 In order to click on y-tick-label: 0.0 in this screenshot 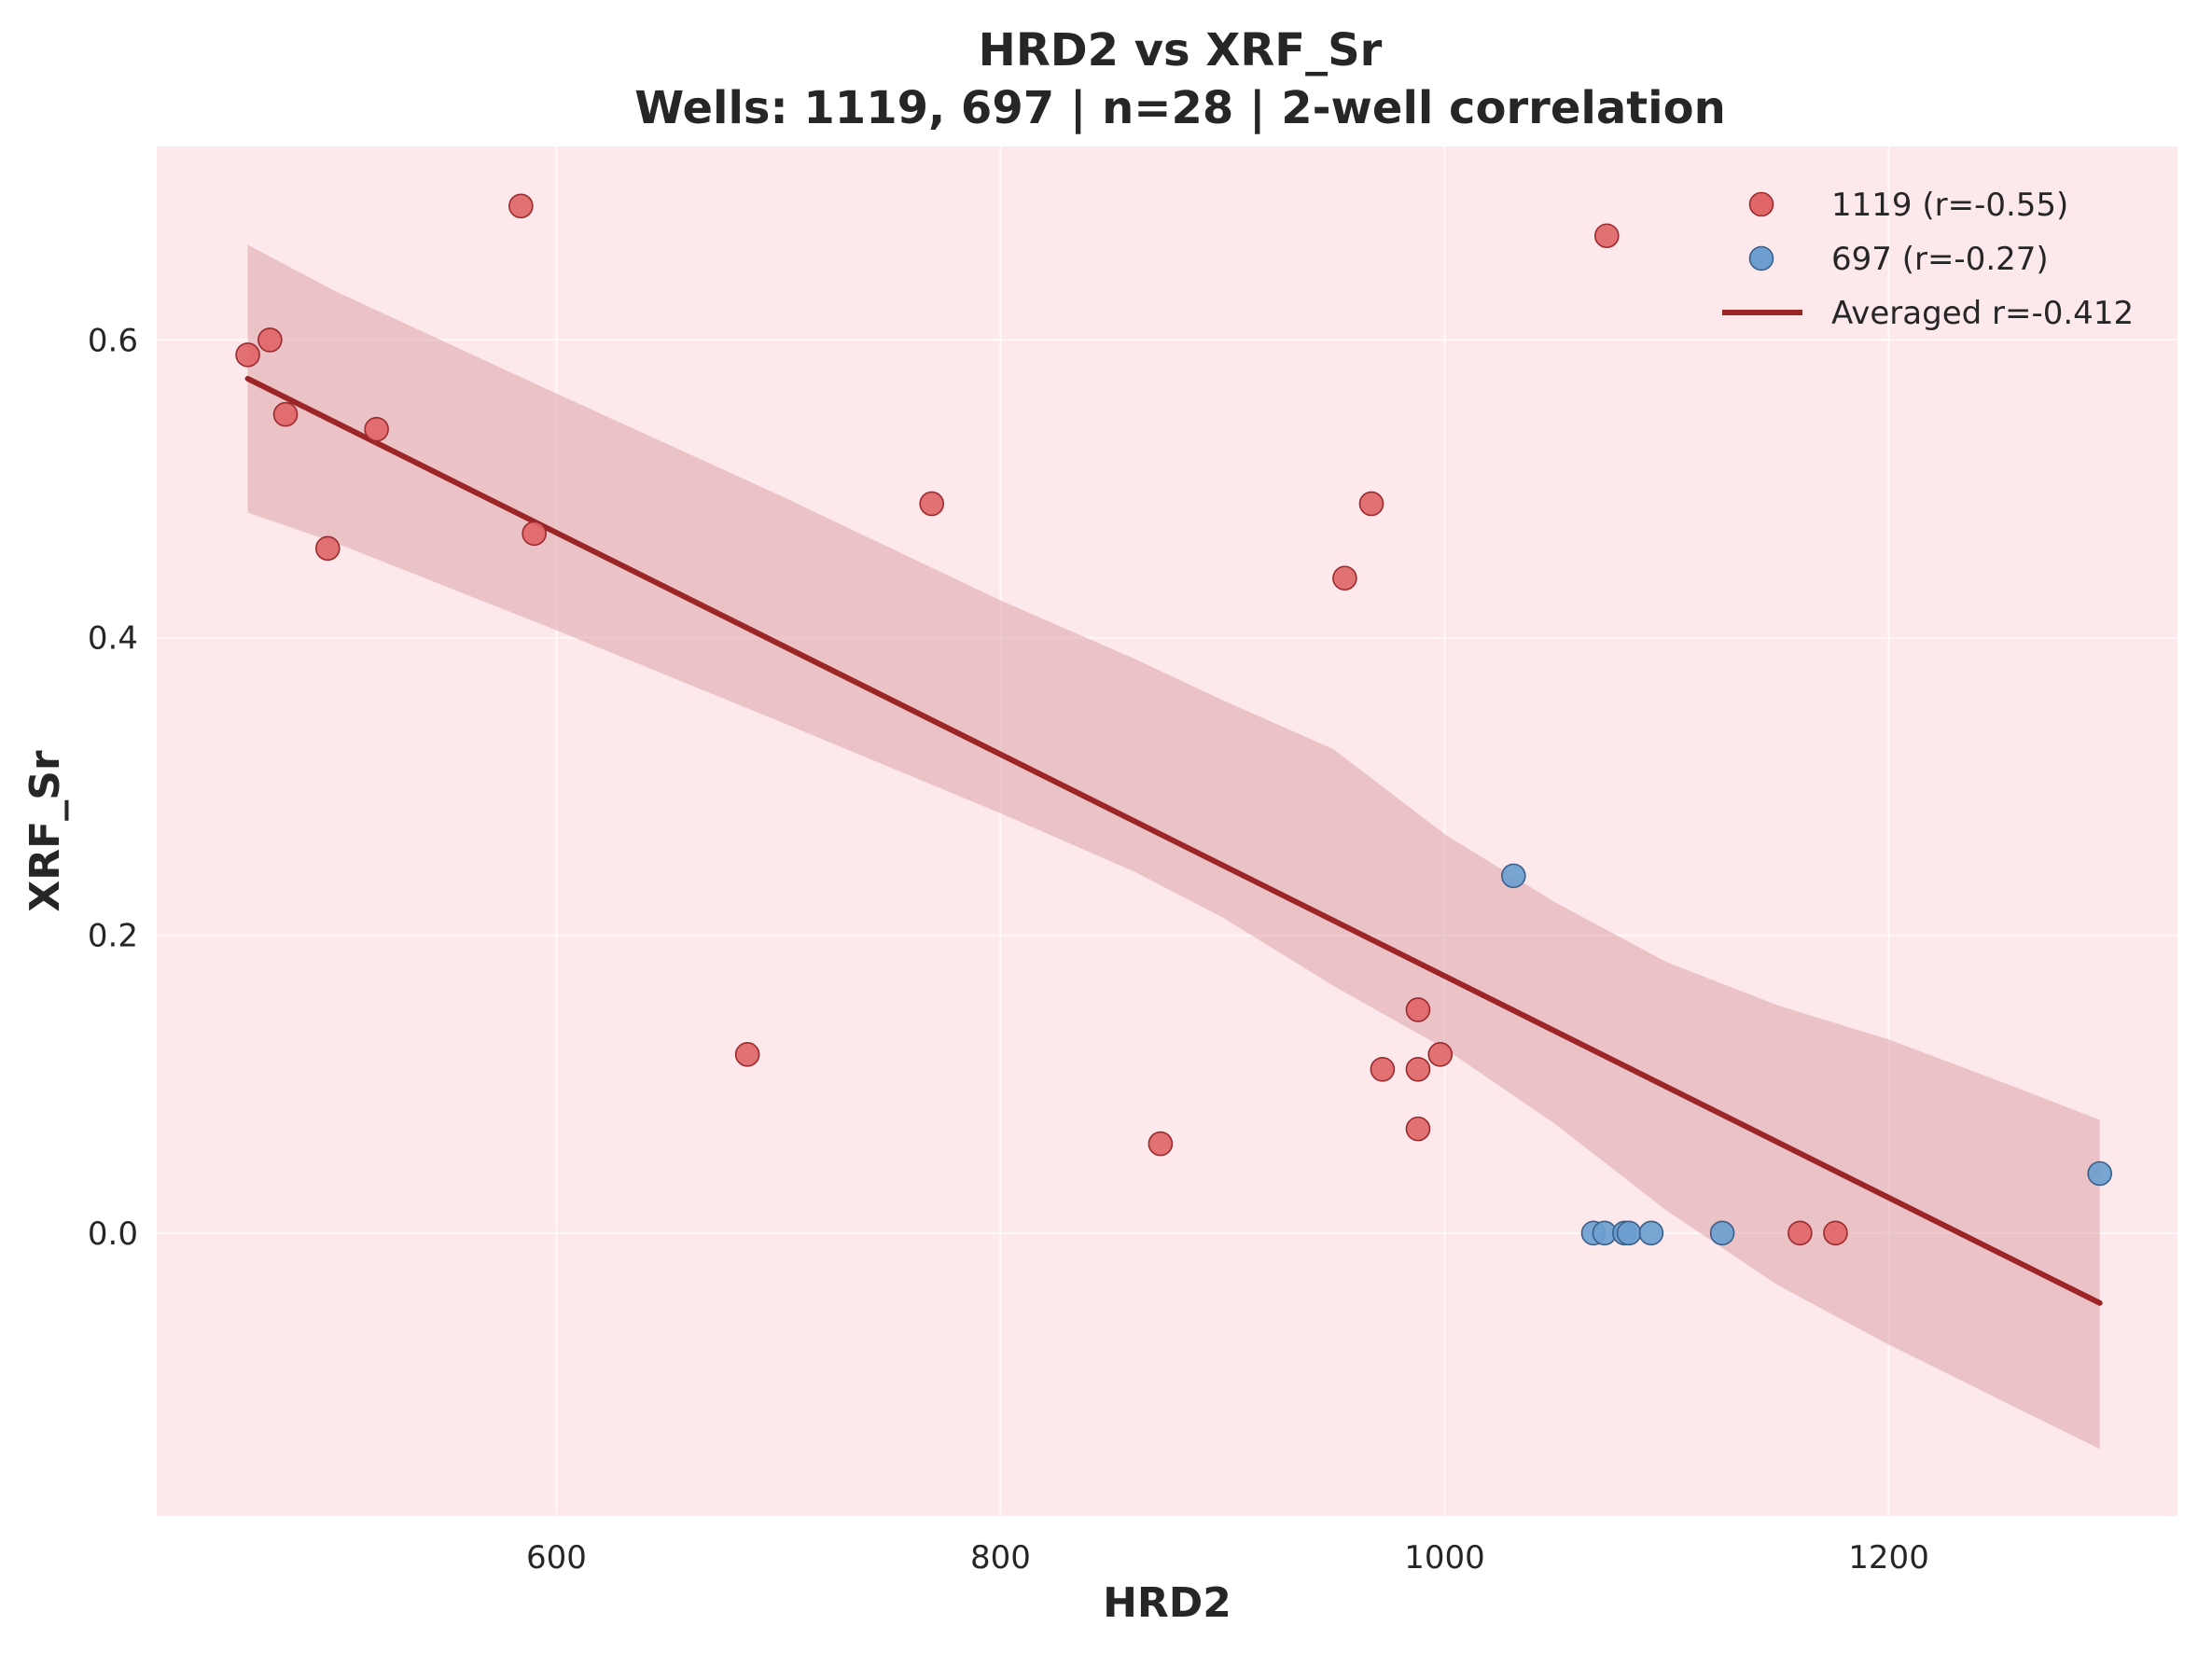, I will do `click(113, 1234)`.